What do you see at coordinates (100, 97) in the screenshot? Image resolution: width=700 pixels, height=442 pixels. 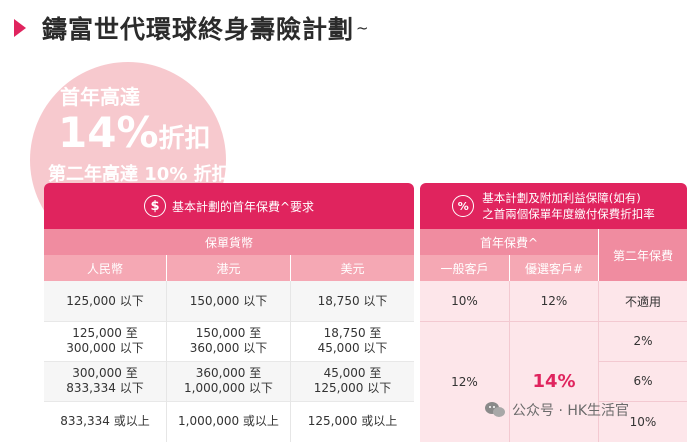 I see `promo-line-1: 首年高達` at bounding box center [100, 97].